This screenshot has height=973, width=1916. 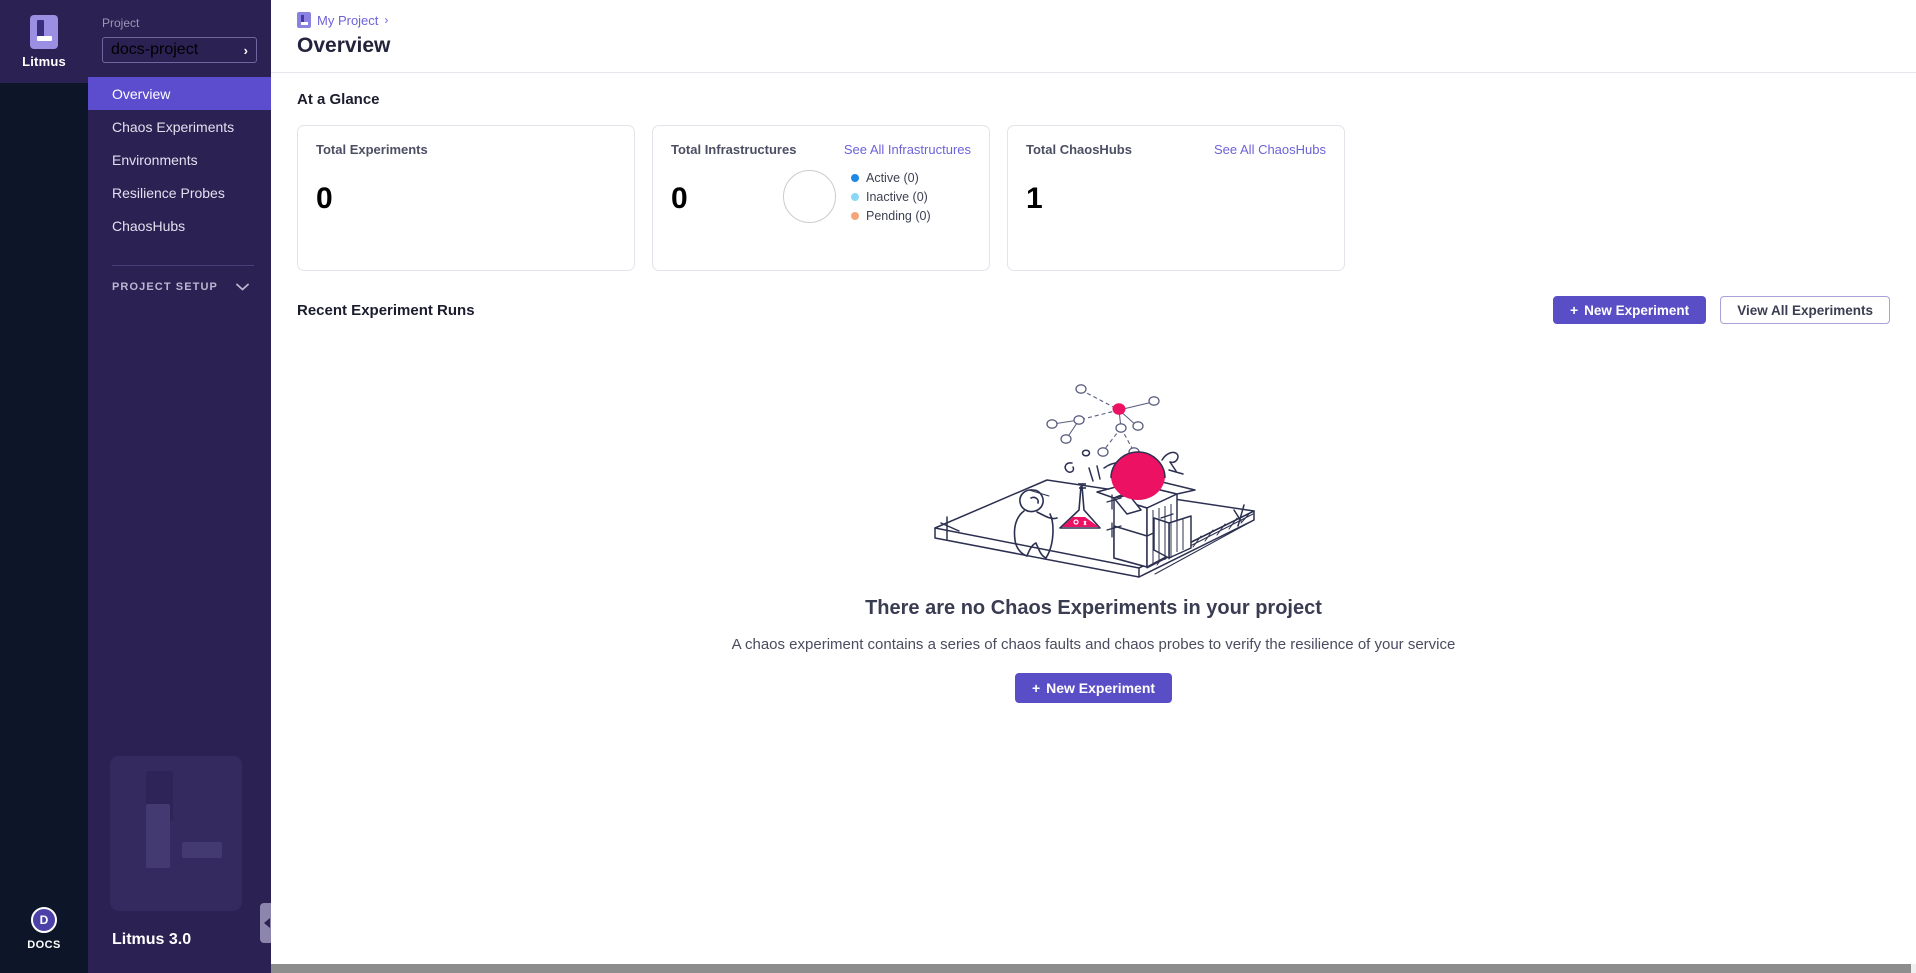 I want to click on project-selector: docs-project ›, so click(x=179, y=50).